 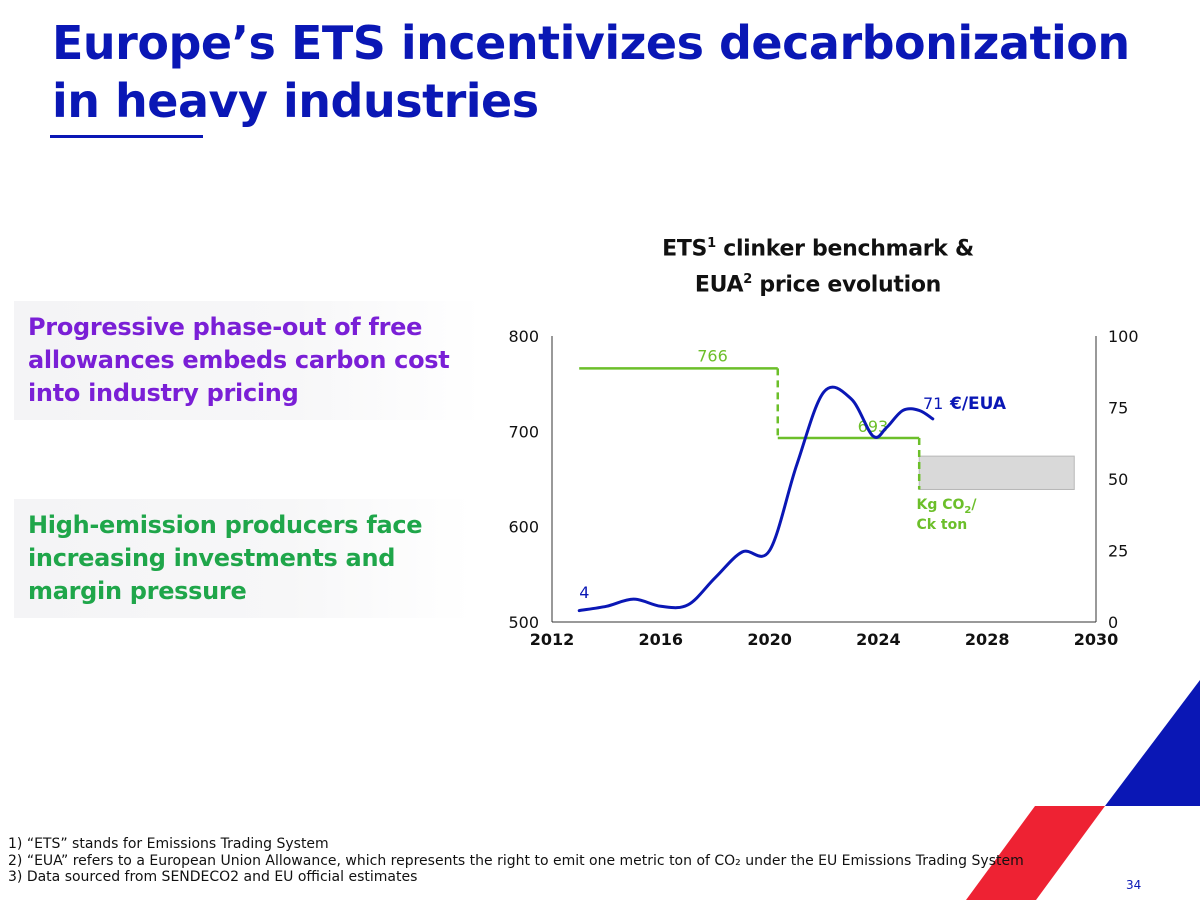 I want to click on right-tick-label: 100, so click(x=1123, y=336).